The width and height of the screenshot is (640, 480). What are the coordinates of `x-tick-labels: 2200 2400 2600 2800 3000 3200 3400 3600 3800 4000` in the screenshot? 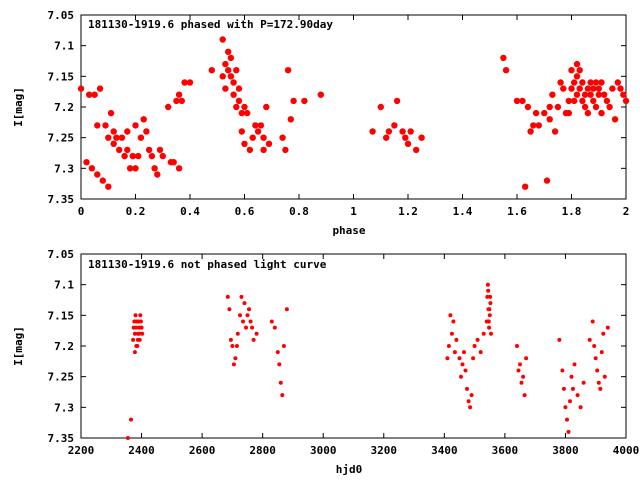 It's located at (354, 450).